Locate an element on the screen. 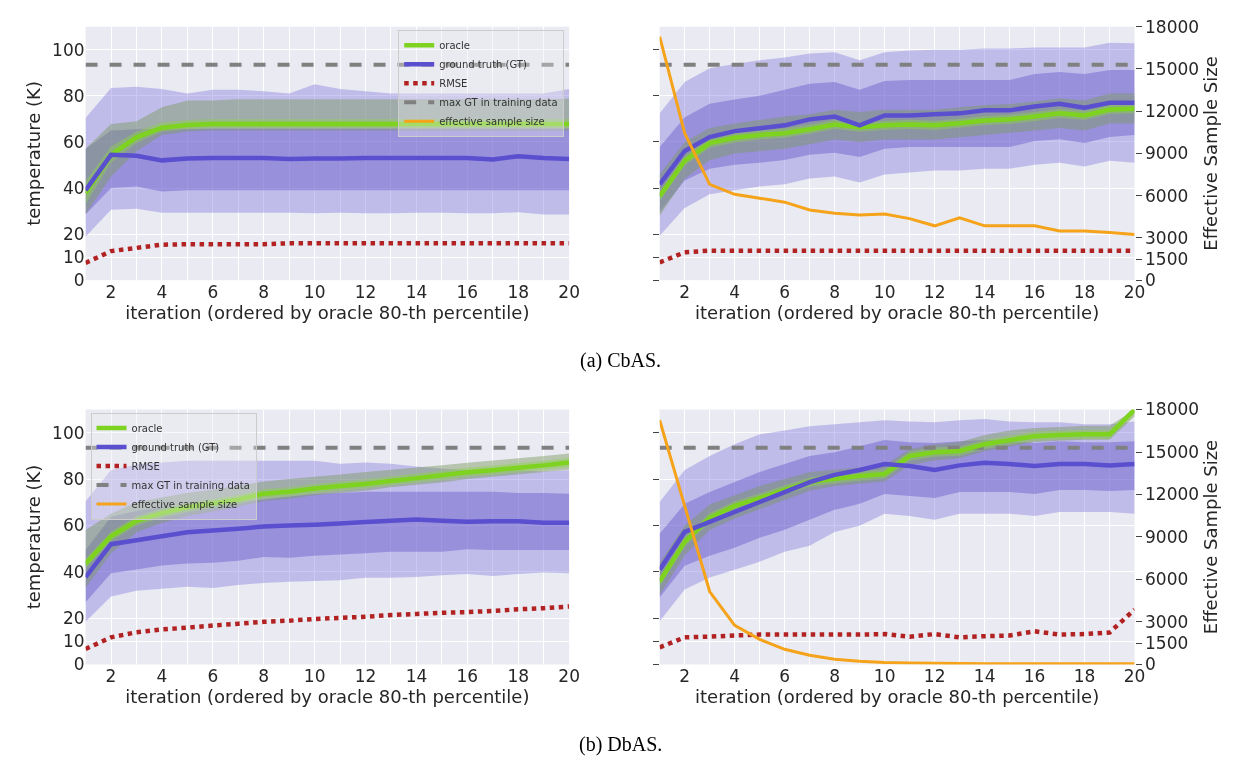  text: (b) DbAS. is located at coordinates (621, 744).